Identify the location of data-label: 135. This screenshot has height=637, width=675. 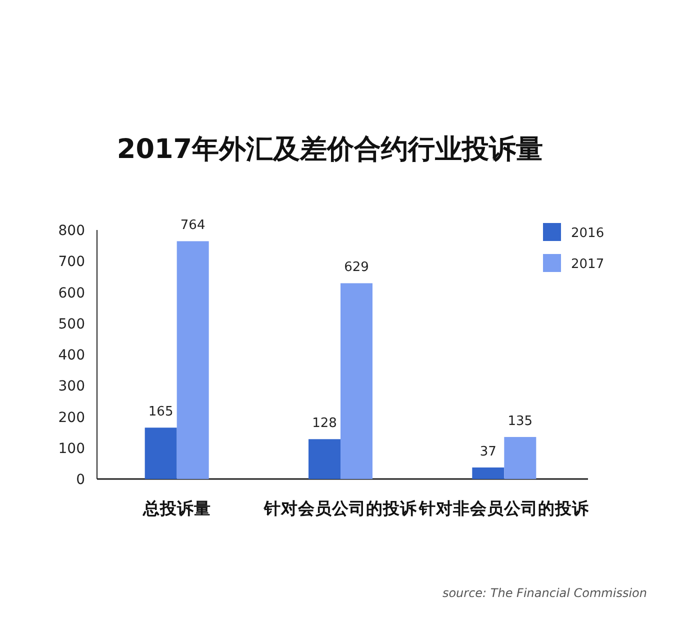
(520, 421).